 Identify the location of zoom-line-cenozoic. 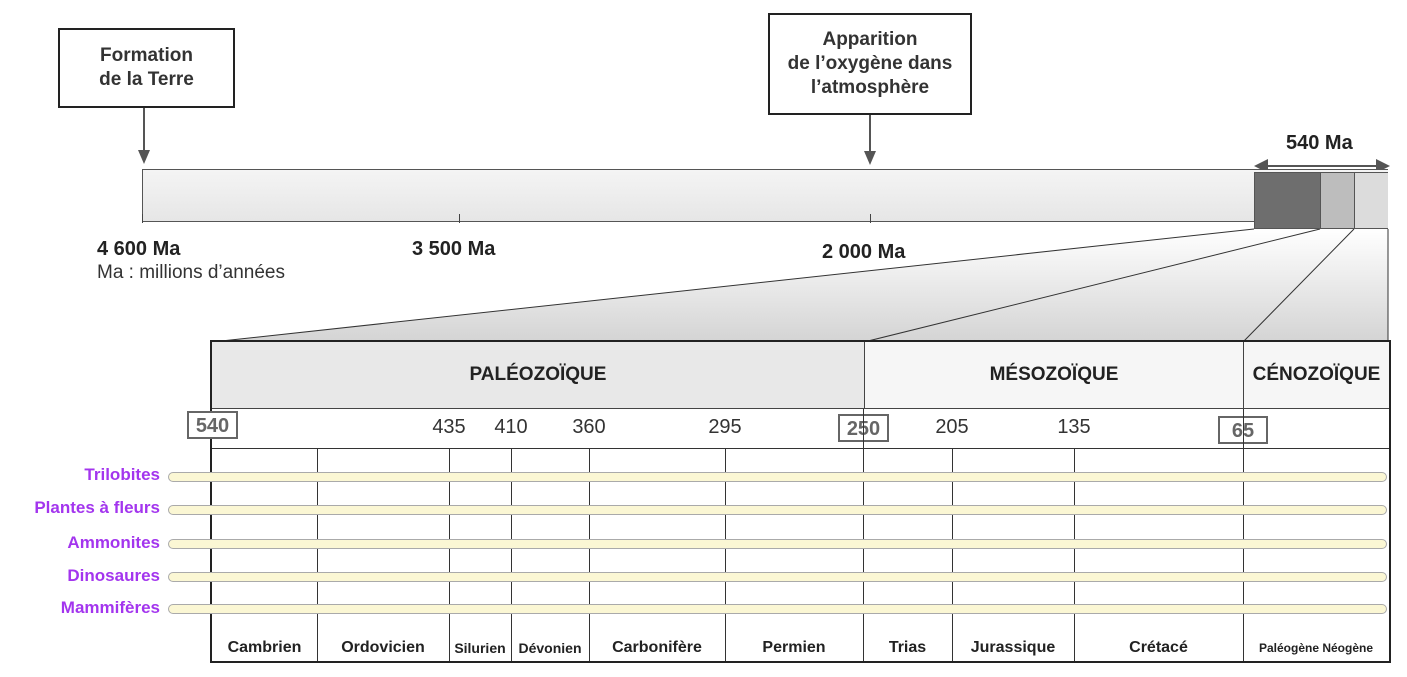
(1298, 285).